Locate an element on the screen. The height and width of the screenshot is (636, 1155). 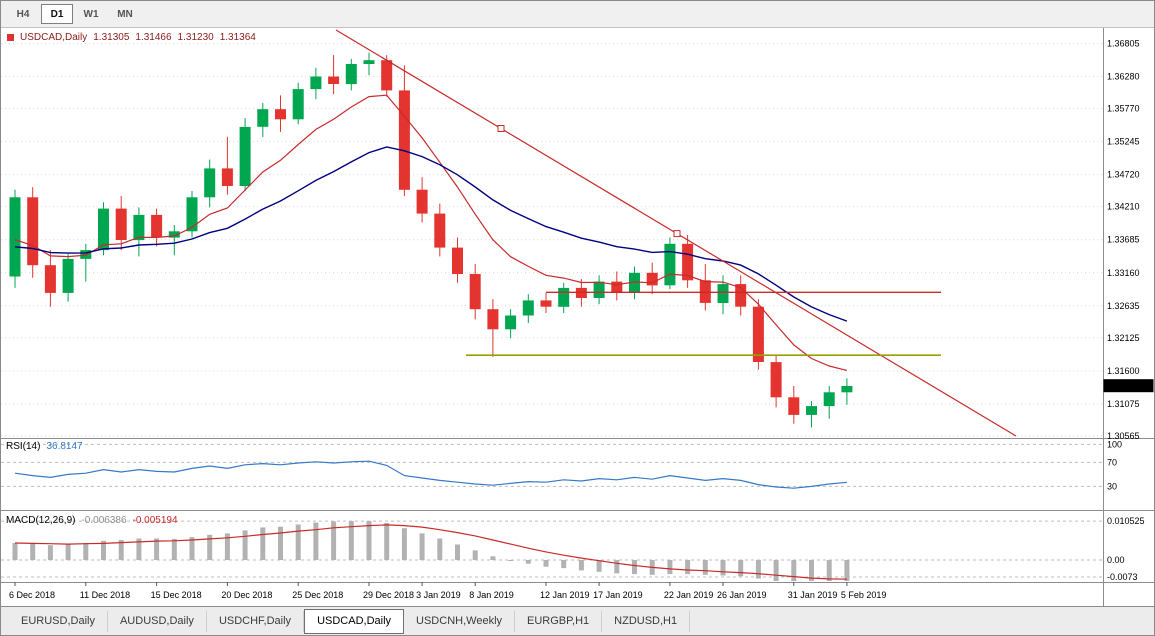
tab-EURUSD-Daily: EURUSD,Daily is located at coordinates (58, 621).